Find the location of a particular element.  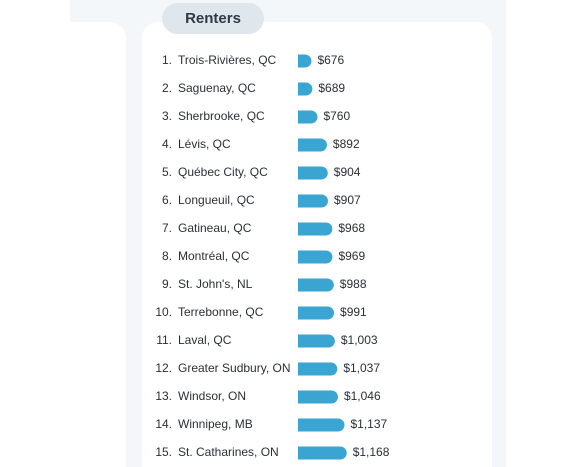

city-label: Gatineau, QC is located at coordinates (215, 228).